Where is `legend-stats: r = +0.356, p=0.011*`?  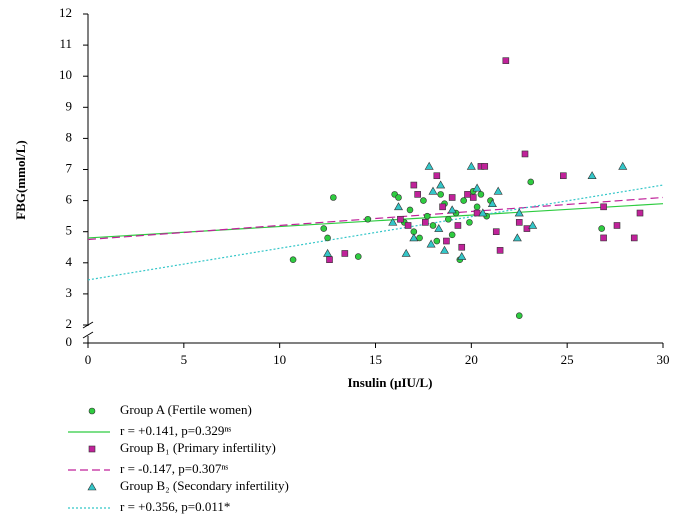 legend-stats: r = +0.356, p=0.011* is located at coordinates (175, 506).